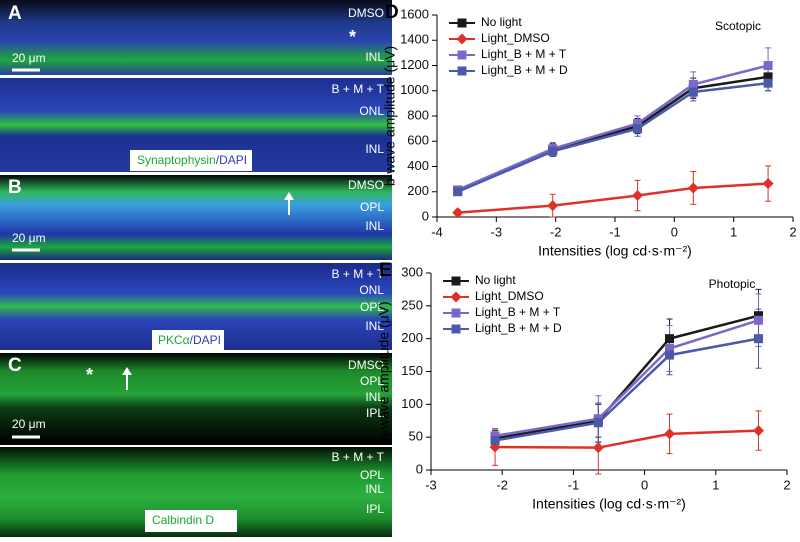  Describe the element at coordinates (412, 304) in the screenshot. I see `y-tick-label: 250` at that location.